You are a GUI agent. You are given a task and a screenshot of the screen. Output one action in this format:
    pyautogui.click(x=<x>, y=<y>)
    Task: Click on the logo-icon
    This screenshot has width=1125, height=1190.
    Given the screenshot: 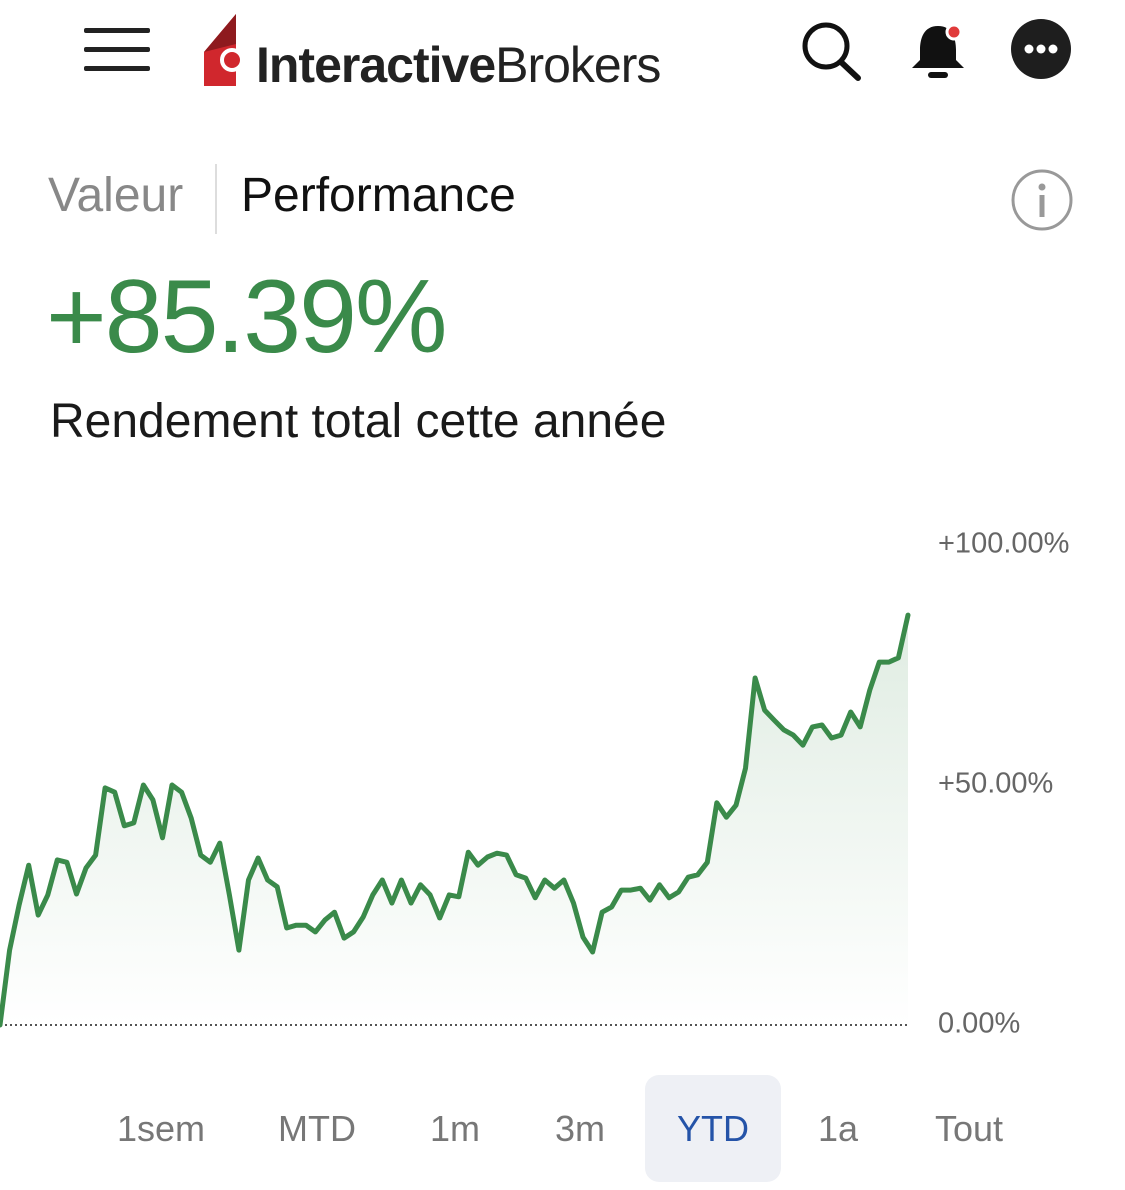 What is the action you would take?
    pyautogui.click(x=224, y=50)
    